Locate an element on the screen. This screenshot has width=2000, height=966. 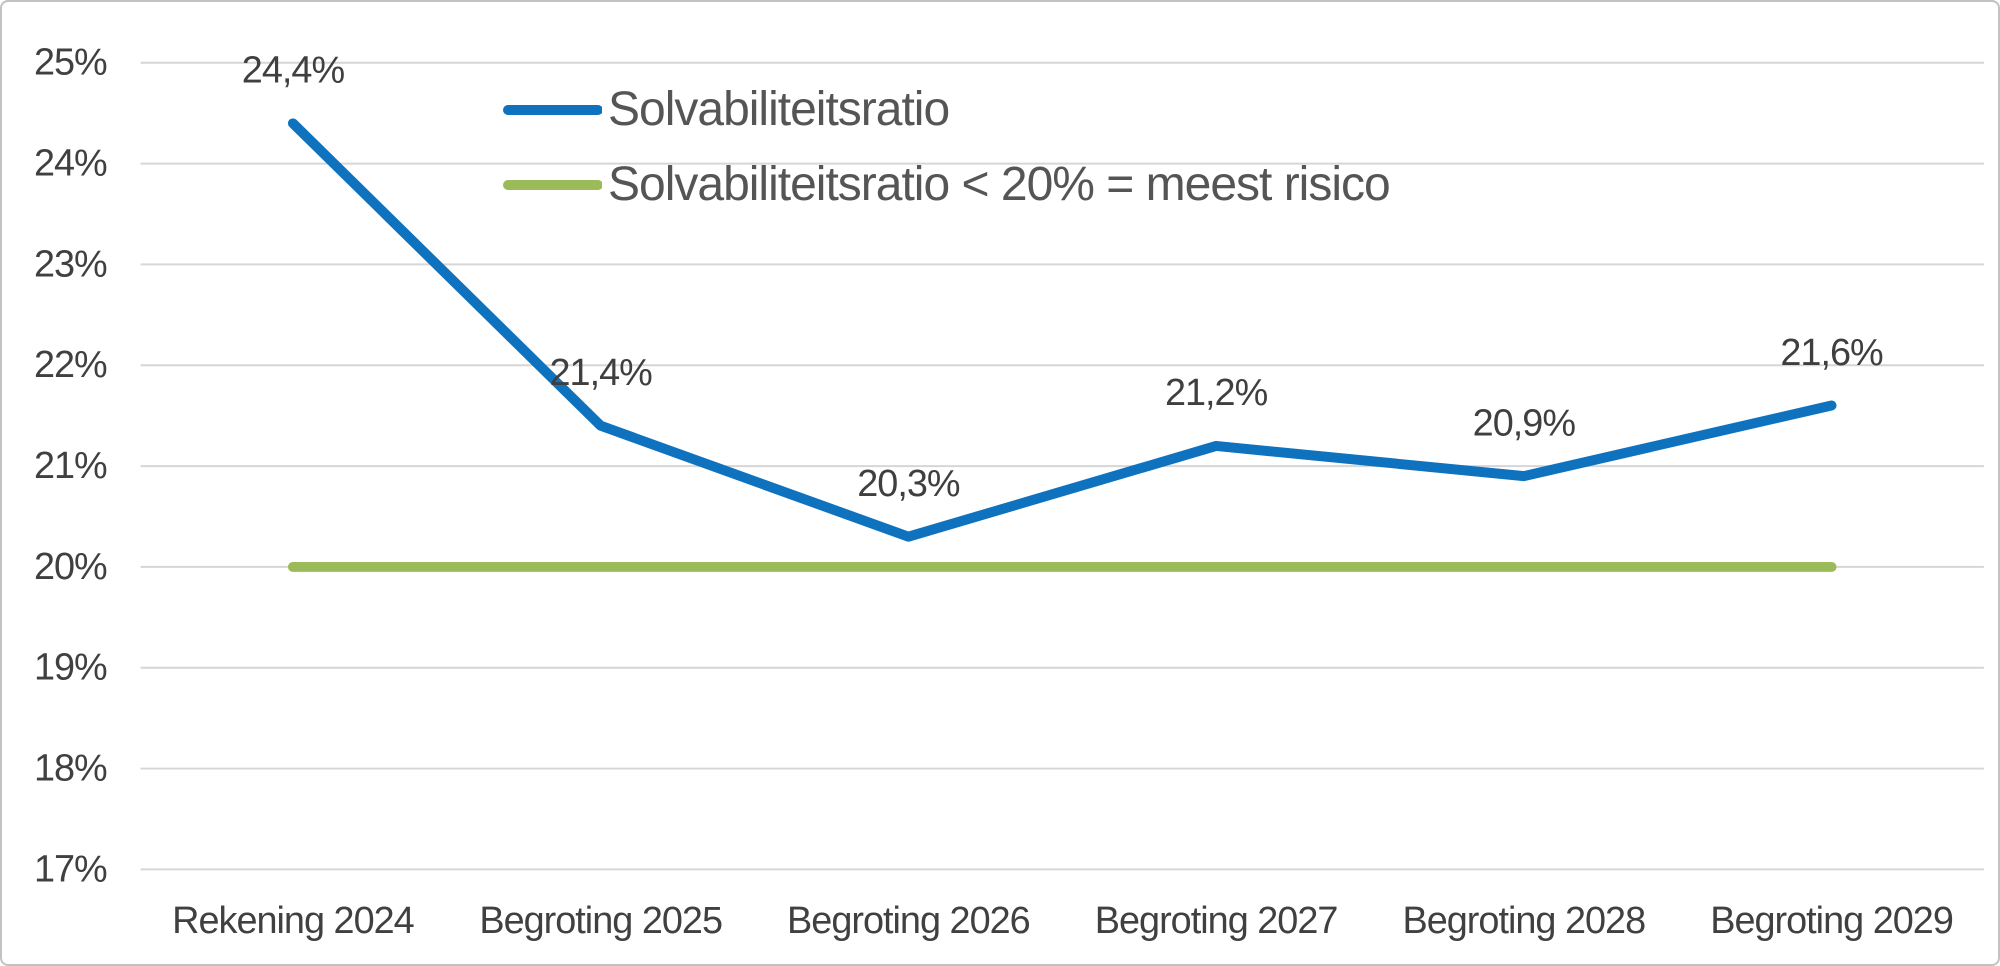
x-axis-category-label: Begroting 2028 is located at coordinates (1523, 921).